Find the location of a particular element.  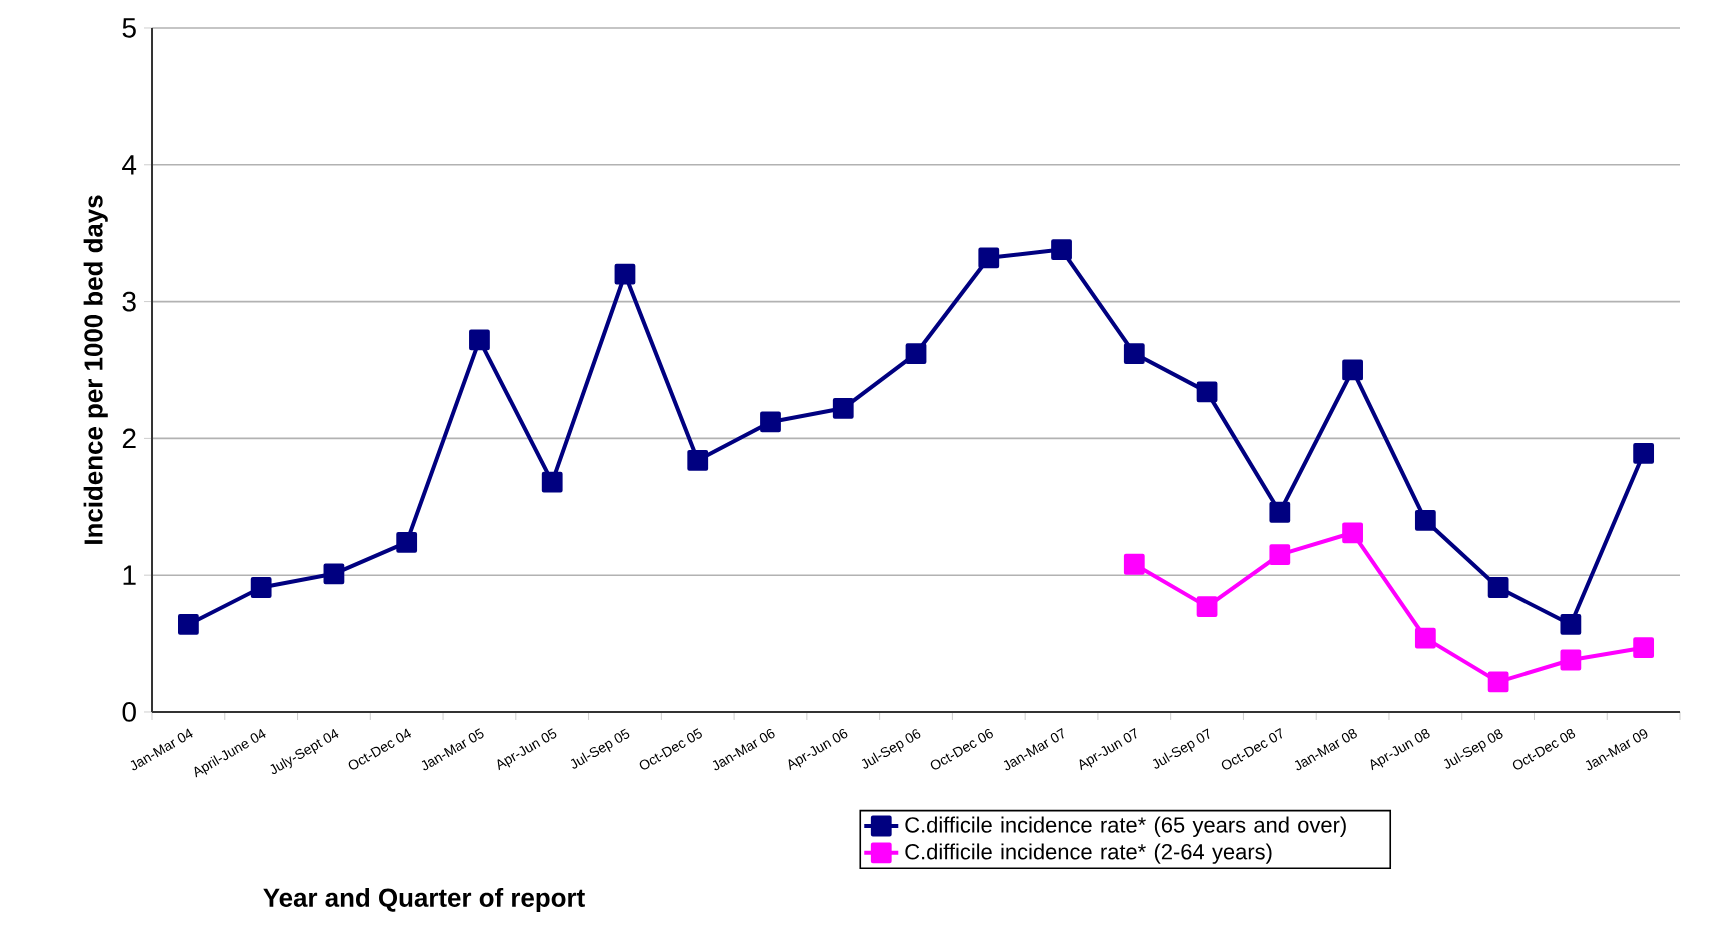

legend-label: C.difficile incidence rate* (2-64 years) is located at coordinates (1088, 853).